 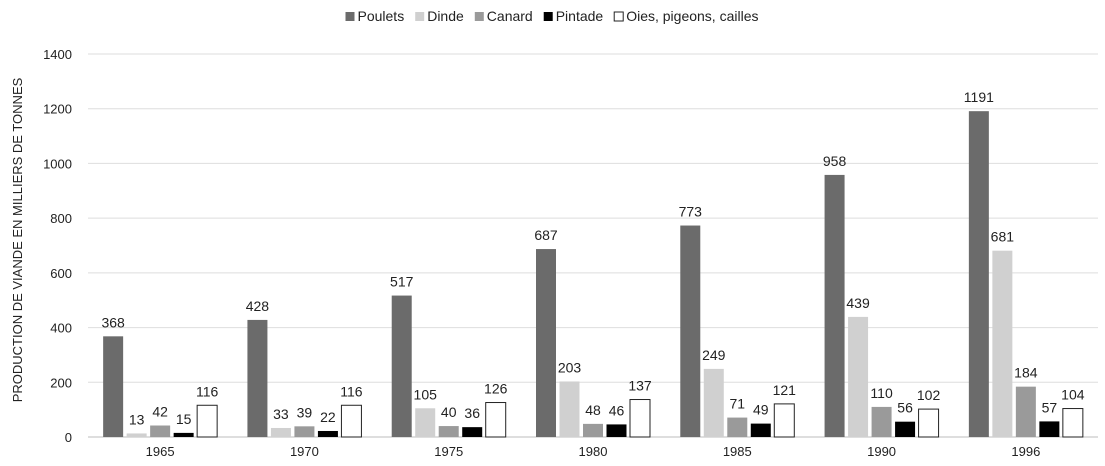 I want to click on data-label: 958, so click(x=835, y=161).